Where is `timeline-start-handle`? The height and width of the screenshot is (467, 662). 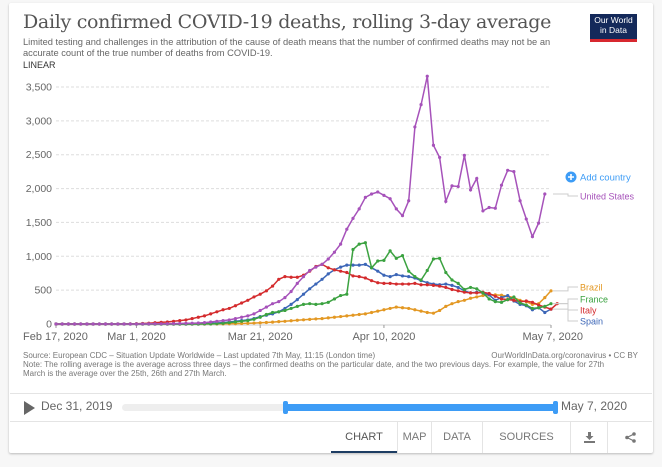
timeline-start-handle is located at coordinates (285, 407).